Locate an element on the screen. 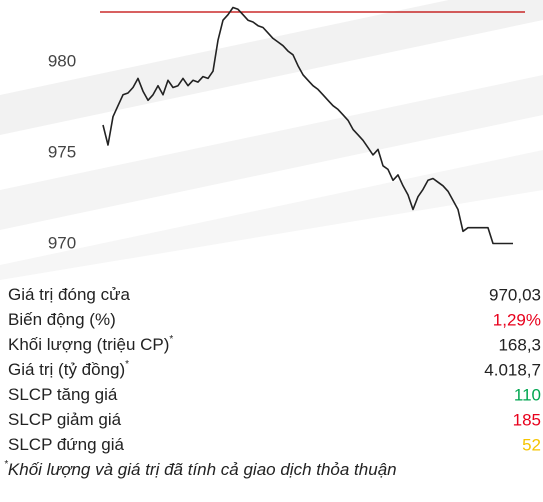 The width and height of the screenshot is (543, 502). row-label: SLCP đứng giá is located at coordinates (66, 444).